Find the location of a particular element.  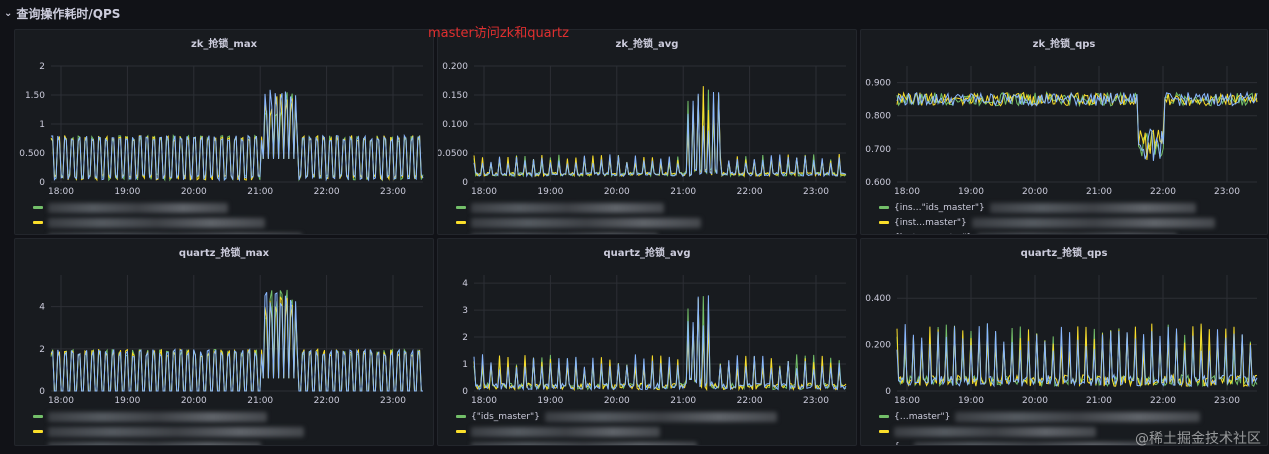

y-tick-label: 0.900 is located at coordinates (878, 84).